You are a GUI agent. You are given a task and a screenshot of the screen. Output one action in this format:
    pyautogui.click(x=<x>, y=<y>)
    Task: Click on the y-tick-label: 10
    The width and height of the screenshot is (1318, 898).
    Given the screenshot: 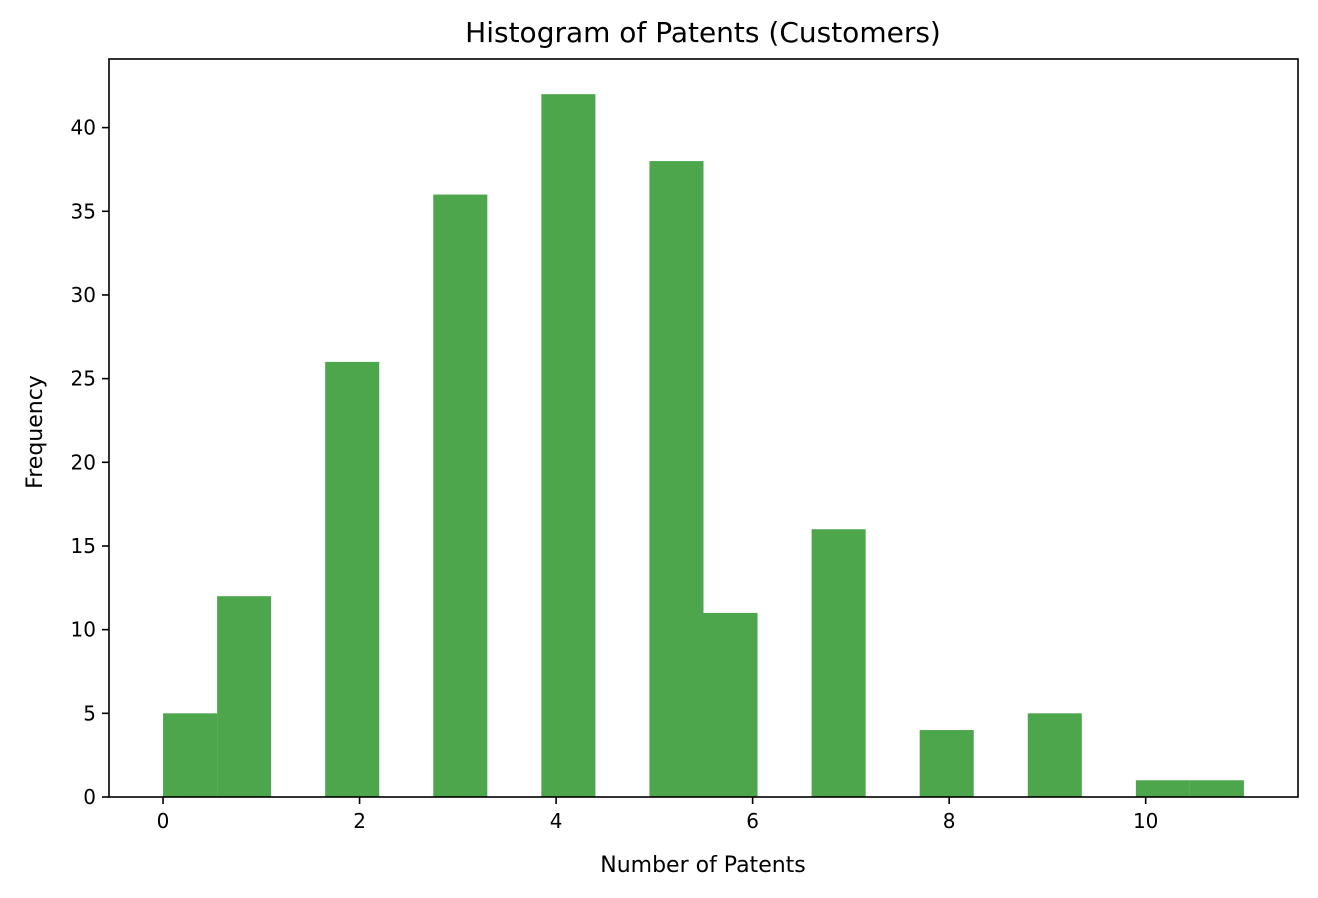 What is the action you would take?
    pyautogui.click(x=83, y=630)
    